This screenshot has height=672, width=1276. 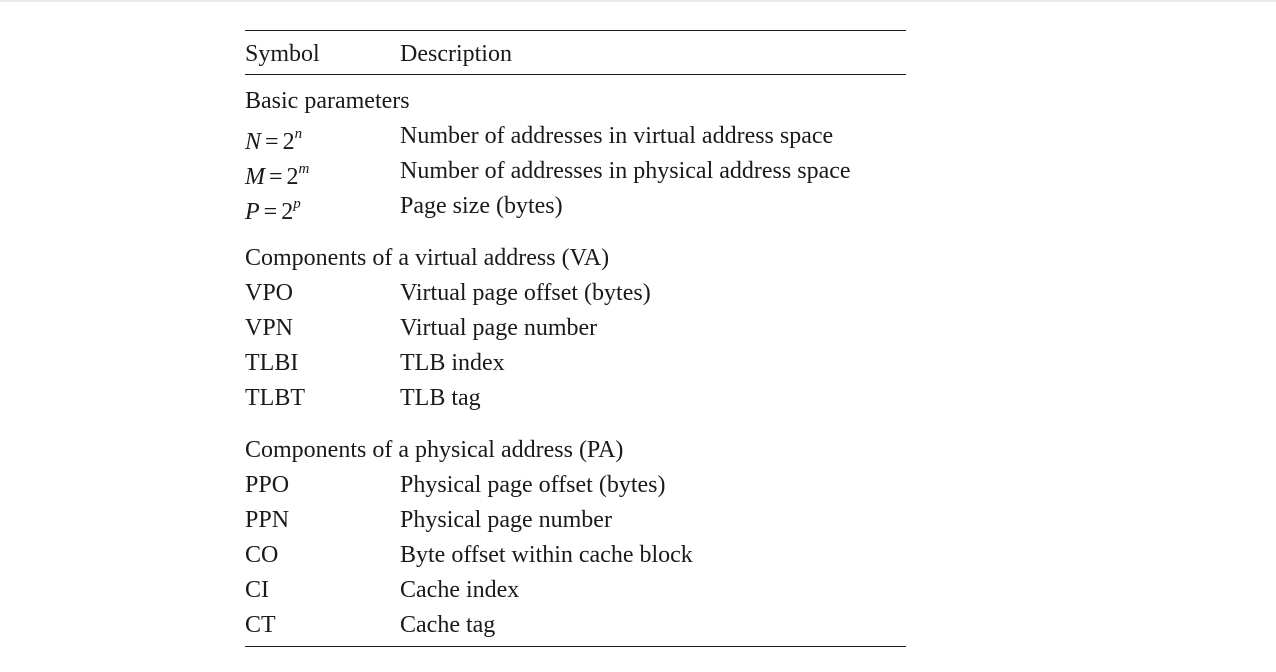 I want to click on row-description: Virtual page number, so click(x=499, y=328).